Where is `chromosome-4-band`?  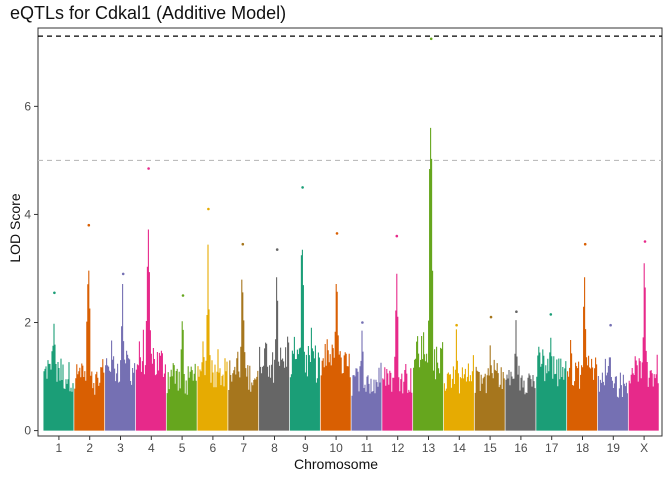 chromosome-4-band is located at coordinates (150, 330).